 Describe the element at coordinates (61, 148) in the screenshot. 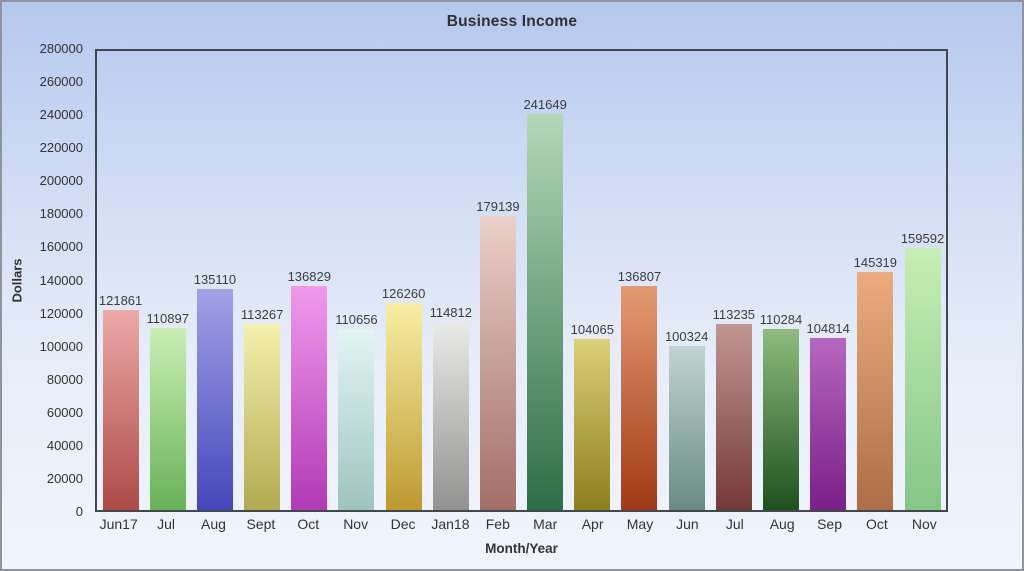

I see `y-tick-label: 220000` at that location.